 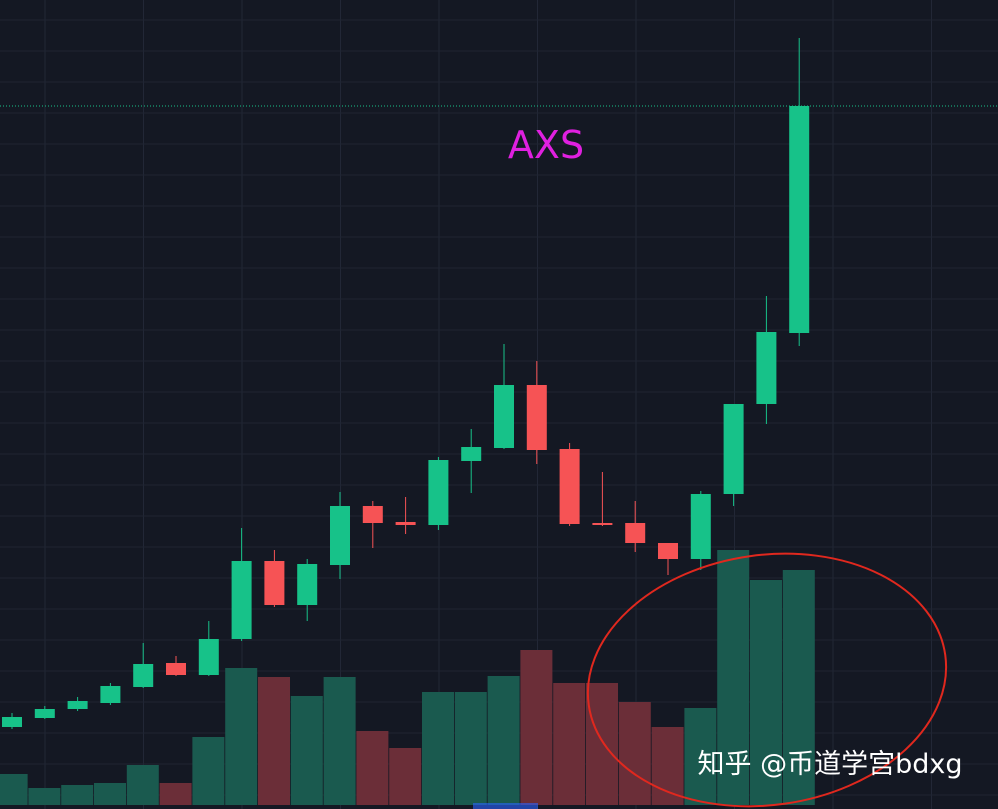 What do you see at coordinates (830, 764) in the screenshot?
I see `watermark: 知乎 @币道学宫bdxg` at bounding box center [830, 764].